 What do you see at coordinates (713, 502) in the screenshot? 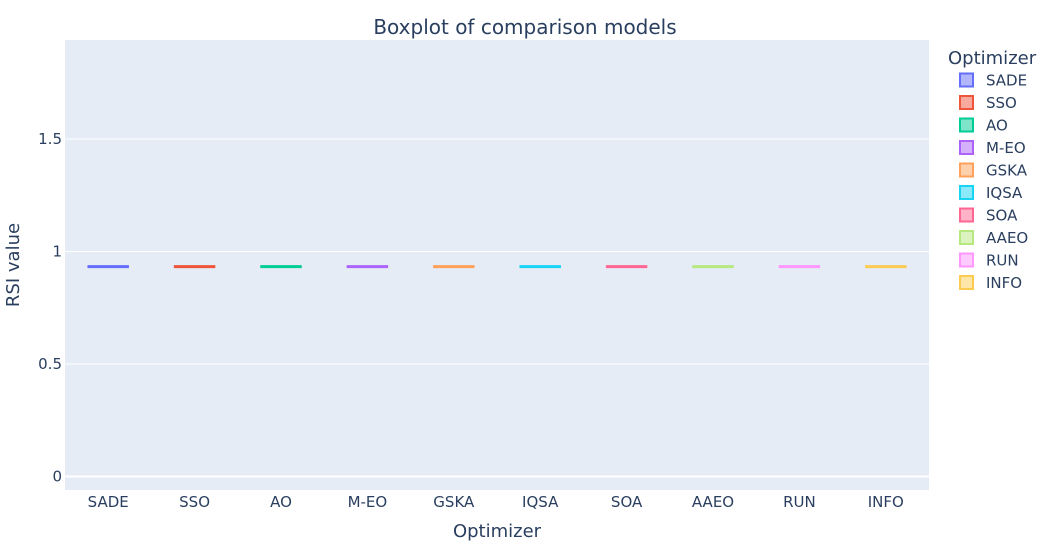
I see `x-tick-label: AAEO` at bounding box center [713, 502].